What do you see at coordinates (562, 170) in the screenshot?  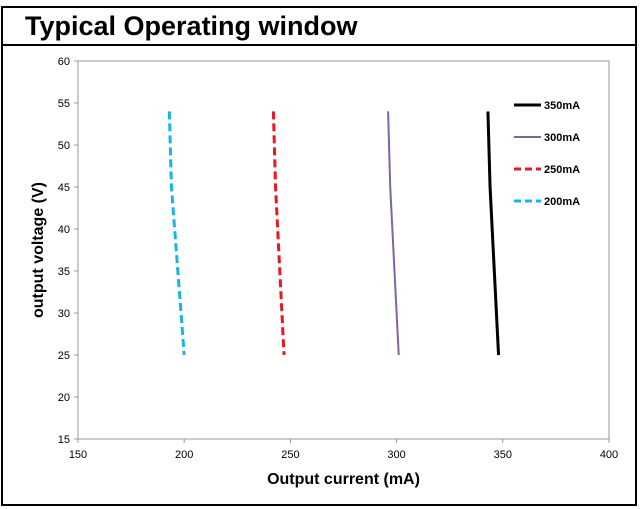 I see `legend-label-250mA: 250mA` at bounding box center [562, 170].